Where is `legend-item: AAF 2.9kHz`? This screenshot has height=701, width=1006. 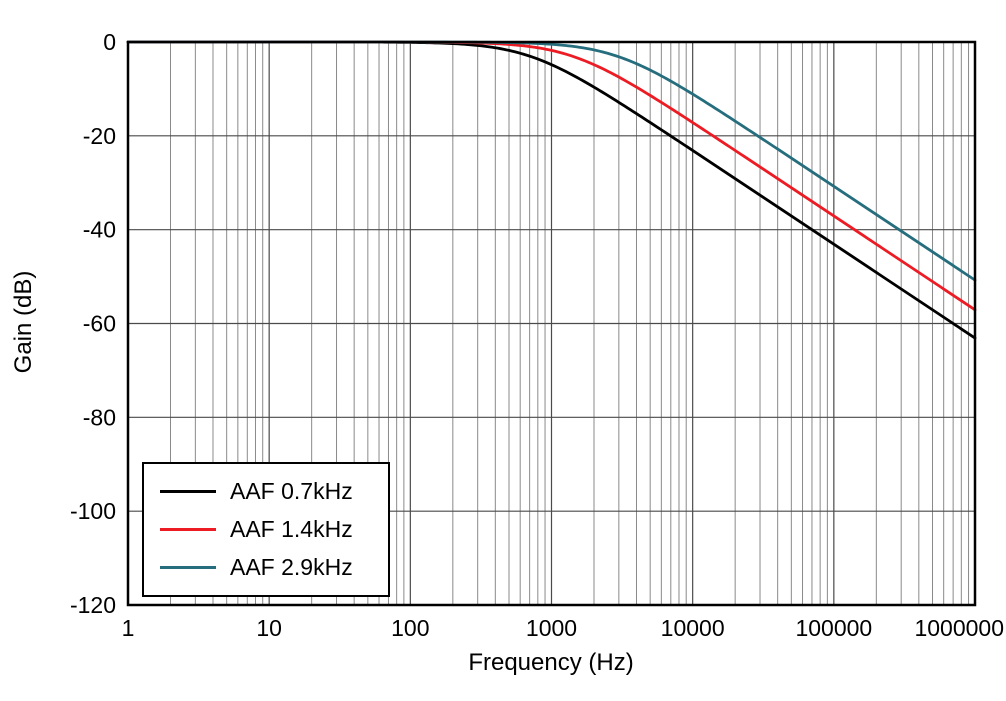 legend-item: AAF 2.9kHz is located at coordinates (270, 567).